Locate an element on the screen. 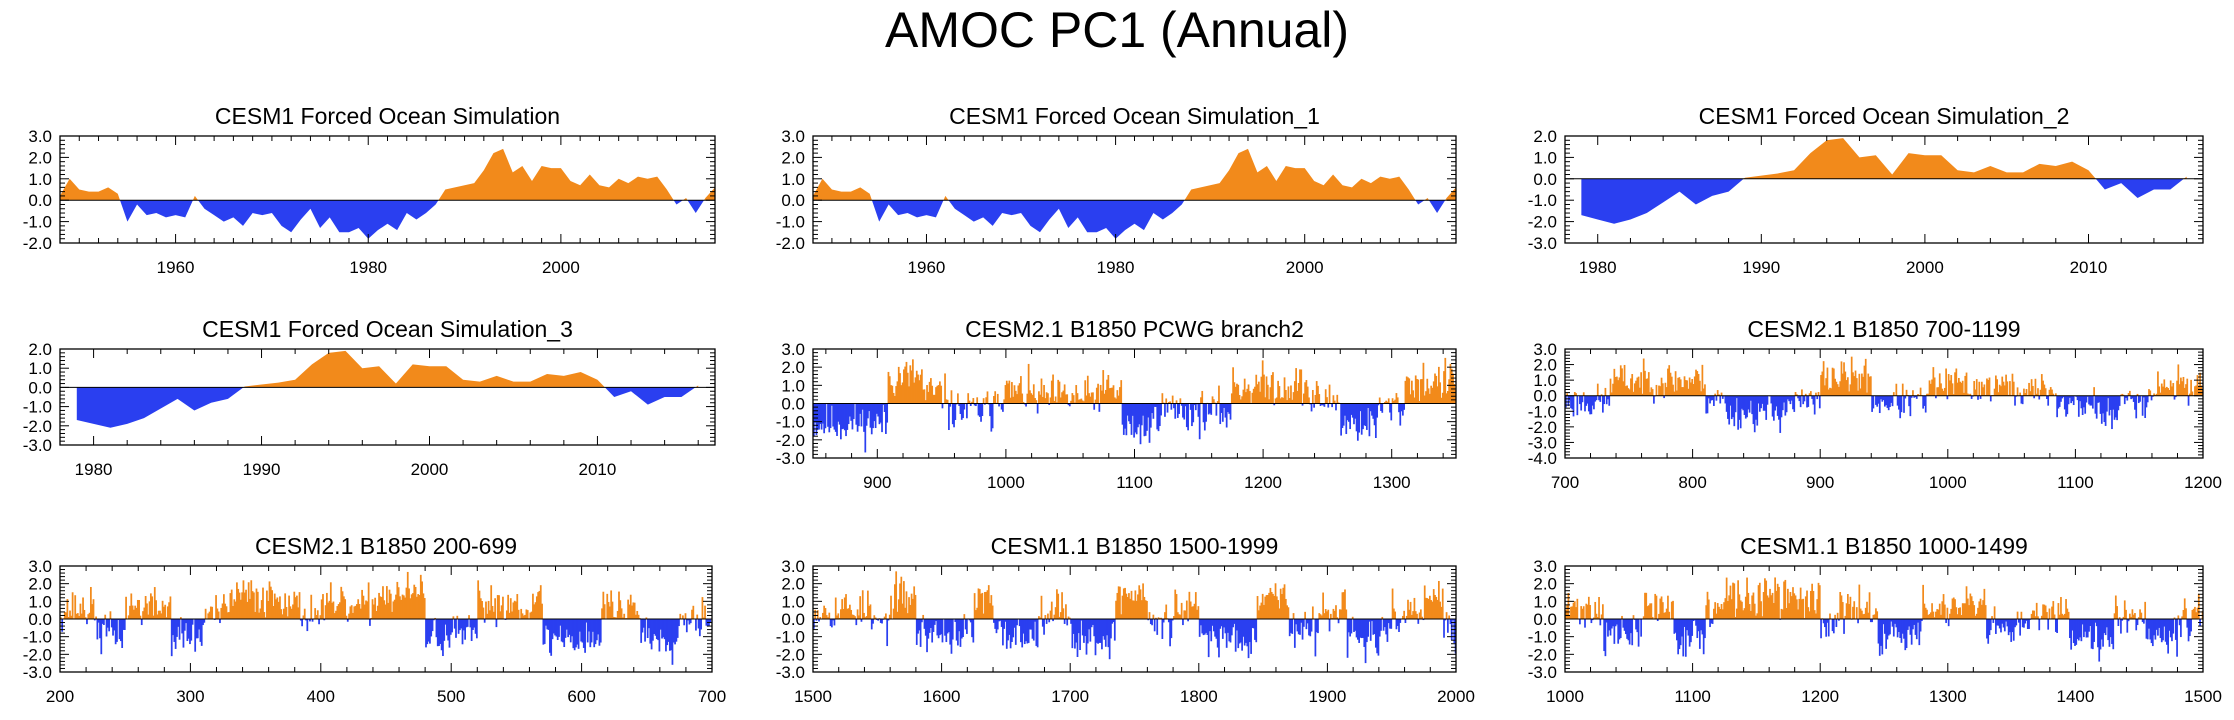  x-tick-label: 1200 is located at coordinates (1263, 482).